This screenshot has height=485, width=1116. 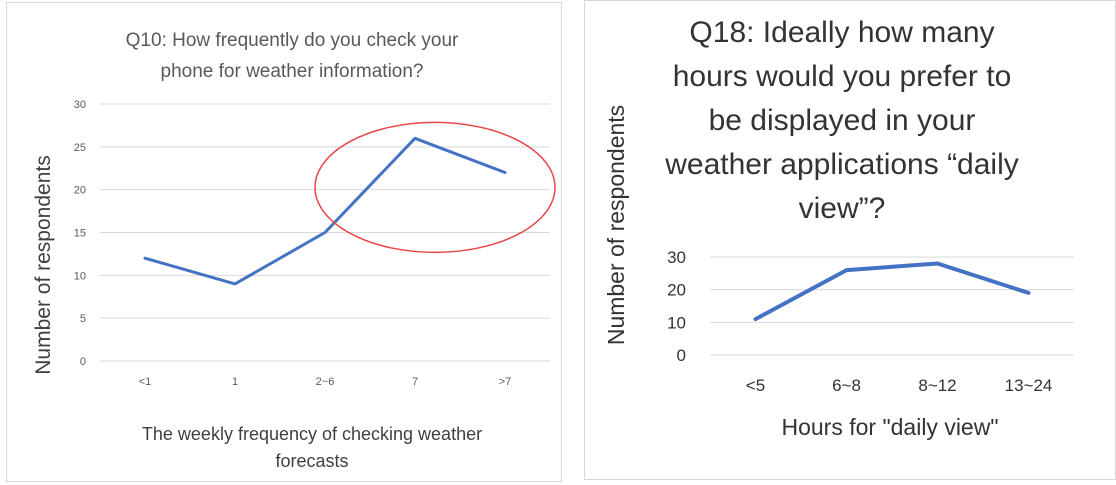 What do you see at coordinates (80, 234) in the screenshot?
I see `y-tick-label: 15` at bounding box center [80, 234].